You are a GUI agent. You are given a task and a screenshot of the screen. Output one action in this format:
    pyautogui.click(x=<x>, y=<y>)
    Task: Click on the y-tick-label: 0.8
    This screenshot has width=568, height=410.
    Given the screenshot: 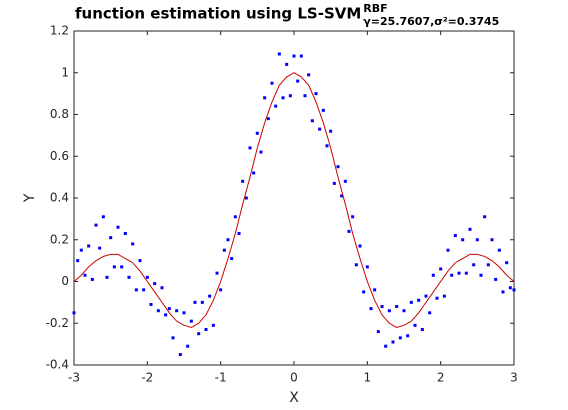 What is the action you would take?
    pyautogui.click(x=59, y=114)
    